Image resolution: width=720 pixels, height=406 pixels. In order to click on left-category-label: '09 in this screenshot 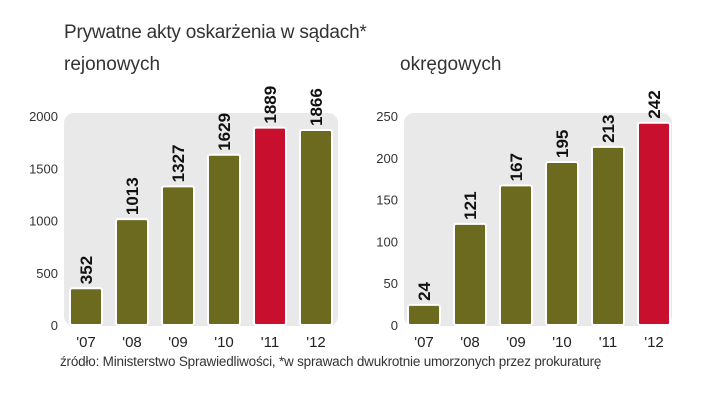, I will do `click(178, 342)`.